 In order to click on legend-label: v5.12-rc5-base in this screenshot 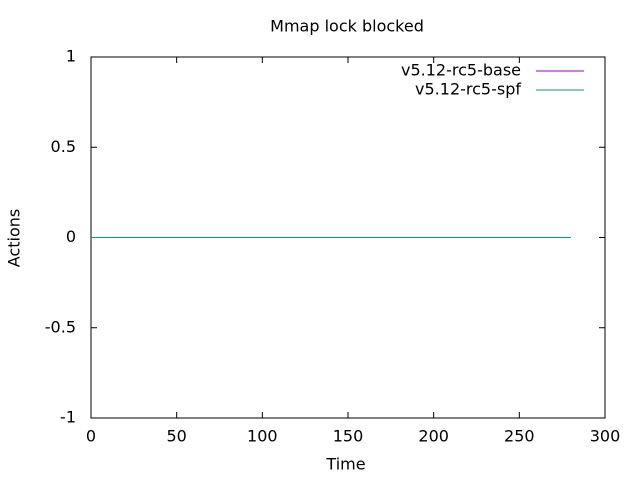, I will do `click(461, 70)`.